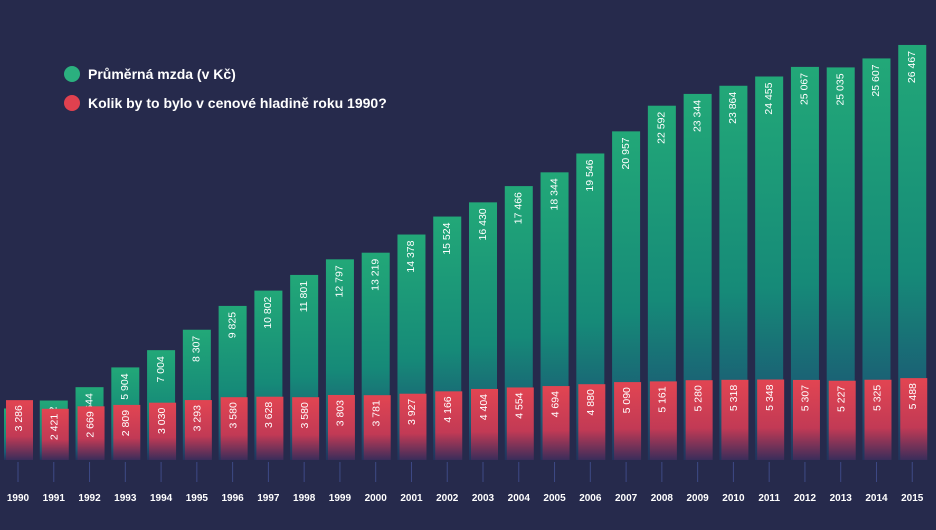 Image resolution: width=936 pixels, height=530 pixels. I want to click on legend-label-green: Průměrná mzda (v Kč), so click(162, 74).